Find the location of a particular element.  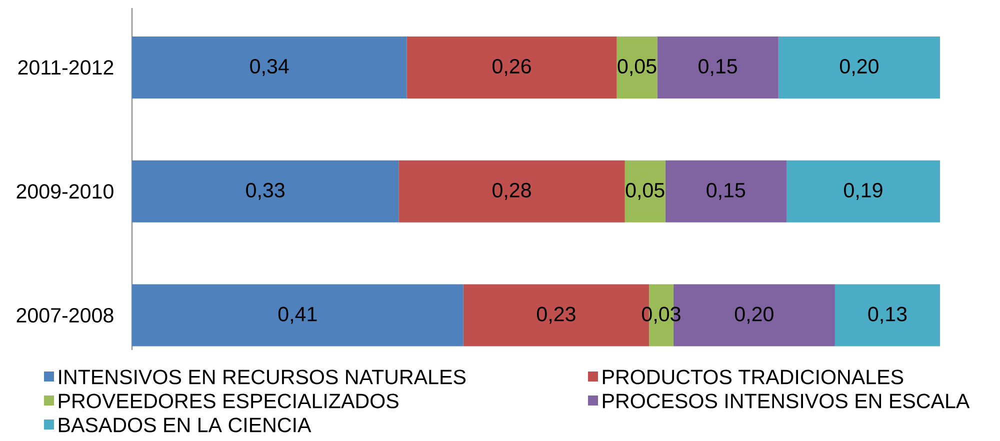

legend-label: PROCESOS INTENSIVOS EN ESCALA is located at coordinates (786, 401).